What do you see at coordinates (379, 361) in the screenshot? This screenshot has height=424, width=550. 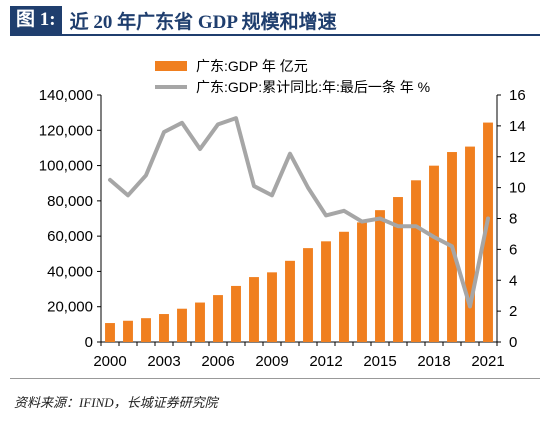 I see `x-tick-label: 2015` at bounding box center [379, 361].